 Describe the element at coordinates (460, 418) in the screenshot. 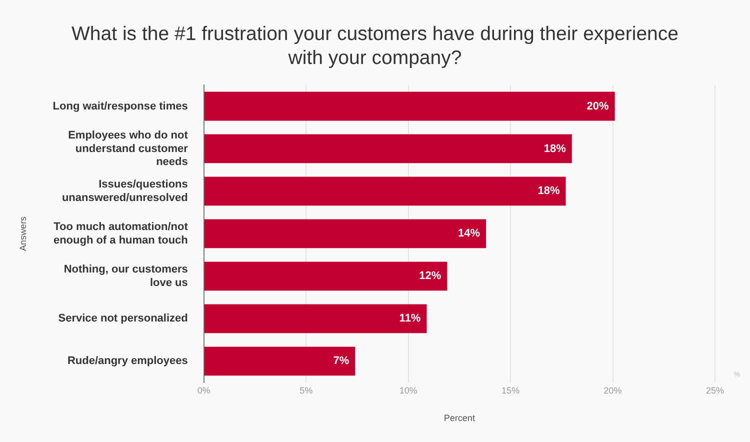

I see `x-axis-title: Percent` at that location.